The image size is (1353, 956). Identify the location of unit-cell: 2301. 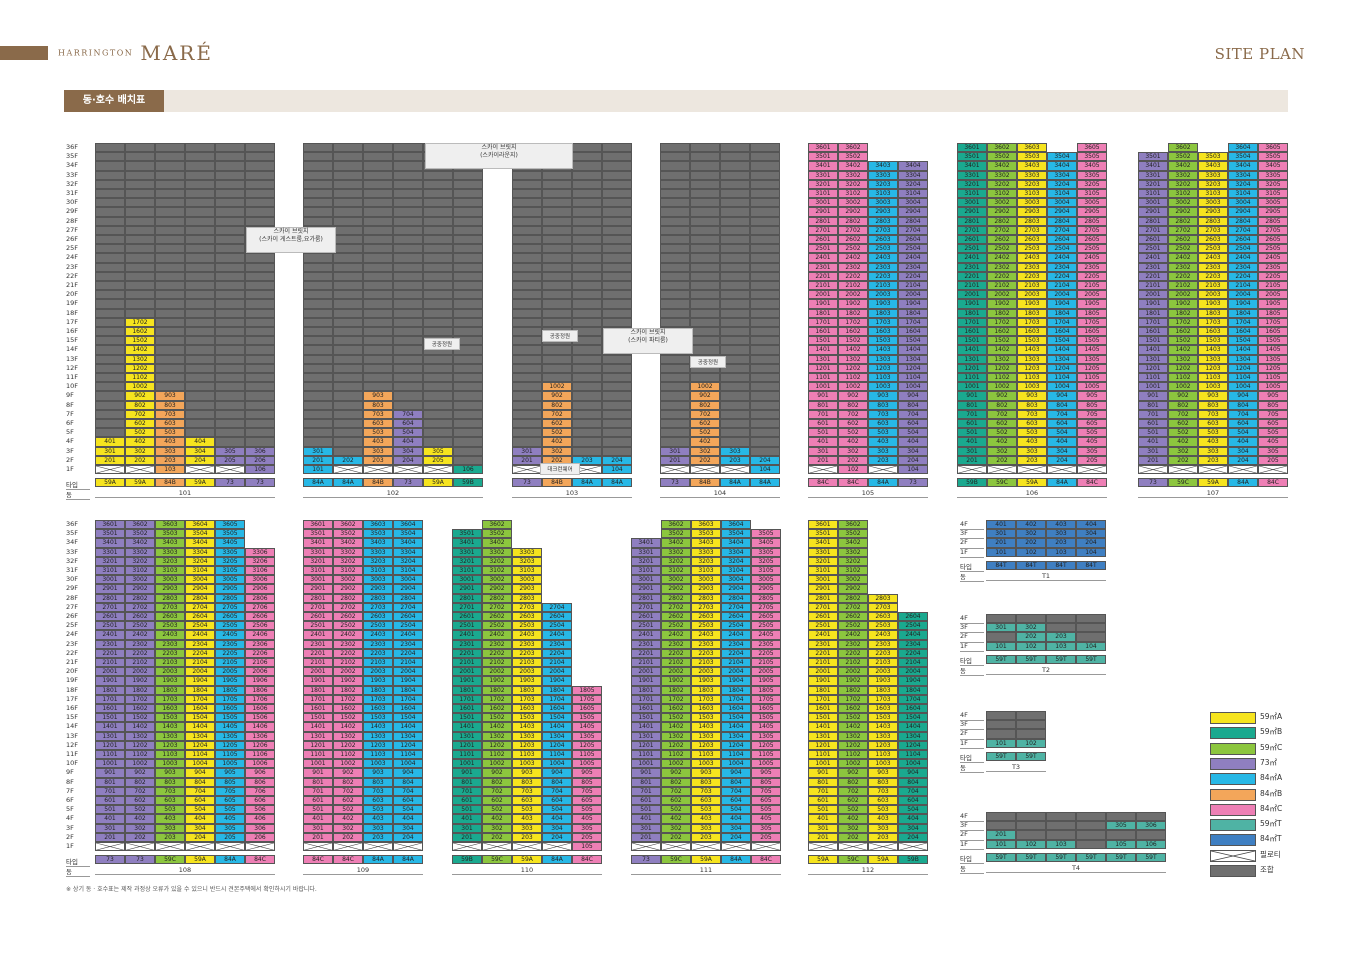
(467, 644).